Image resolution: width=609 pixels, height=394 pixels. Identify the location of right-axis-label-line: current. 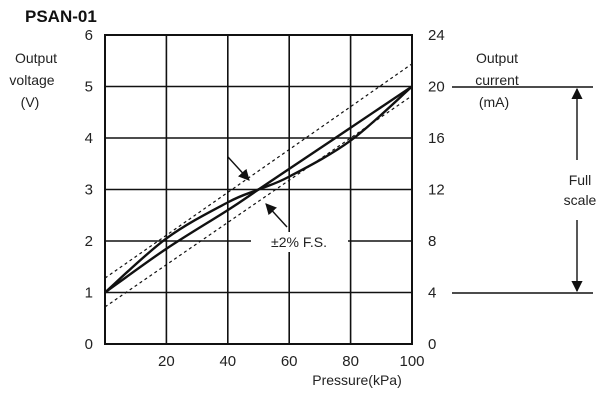
(497, 80).